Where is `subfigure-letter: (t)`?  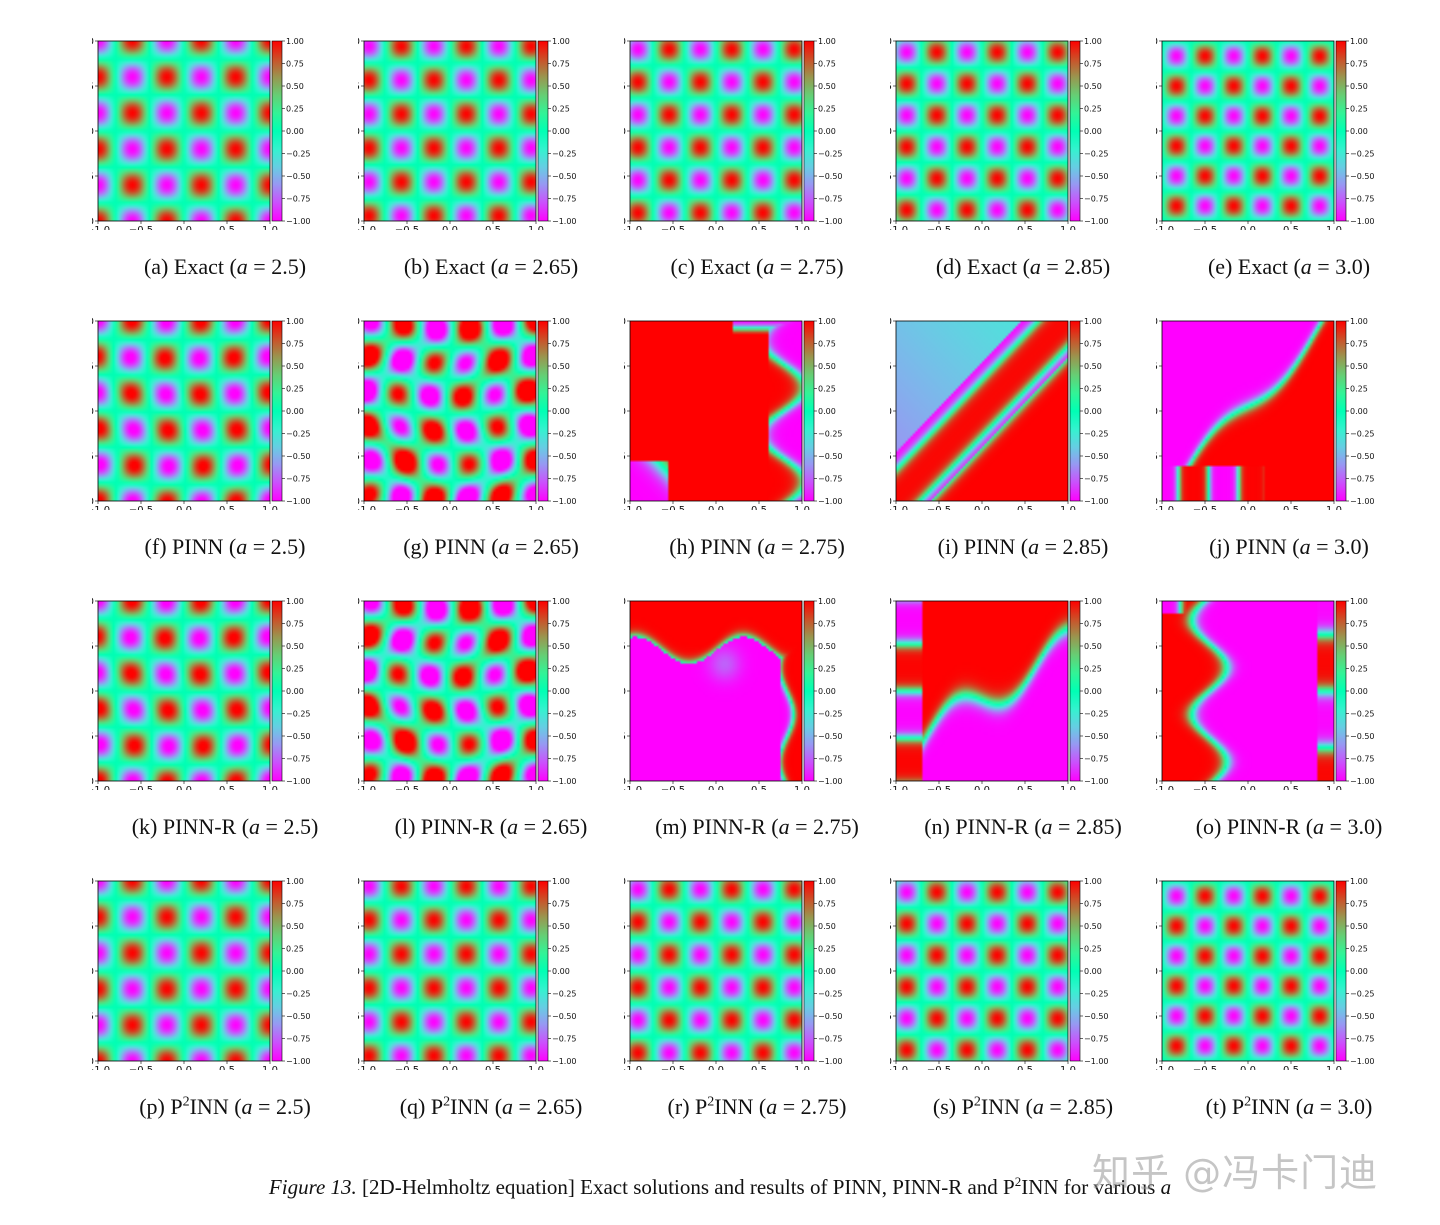 subfigure-letter: (t) is located at coordinates (1218, 1106).